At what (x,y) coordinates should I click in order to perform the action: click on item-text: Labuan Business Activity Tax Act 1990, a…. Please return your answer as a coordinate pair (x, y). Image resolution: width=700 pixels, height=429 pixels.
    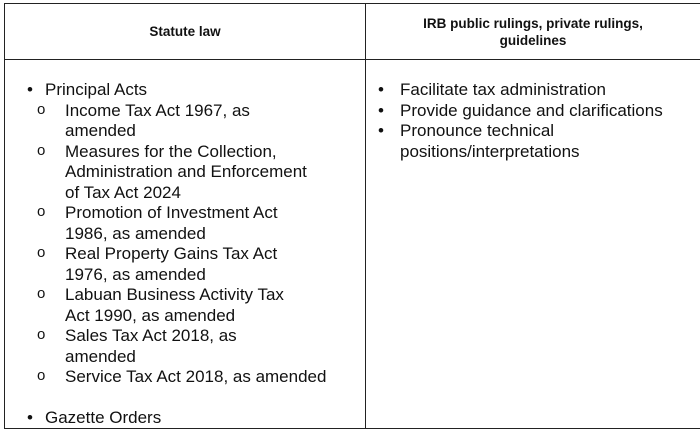
    Looking at the image, I should click on (174, 305).